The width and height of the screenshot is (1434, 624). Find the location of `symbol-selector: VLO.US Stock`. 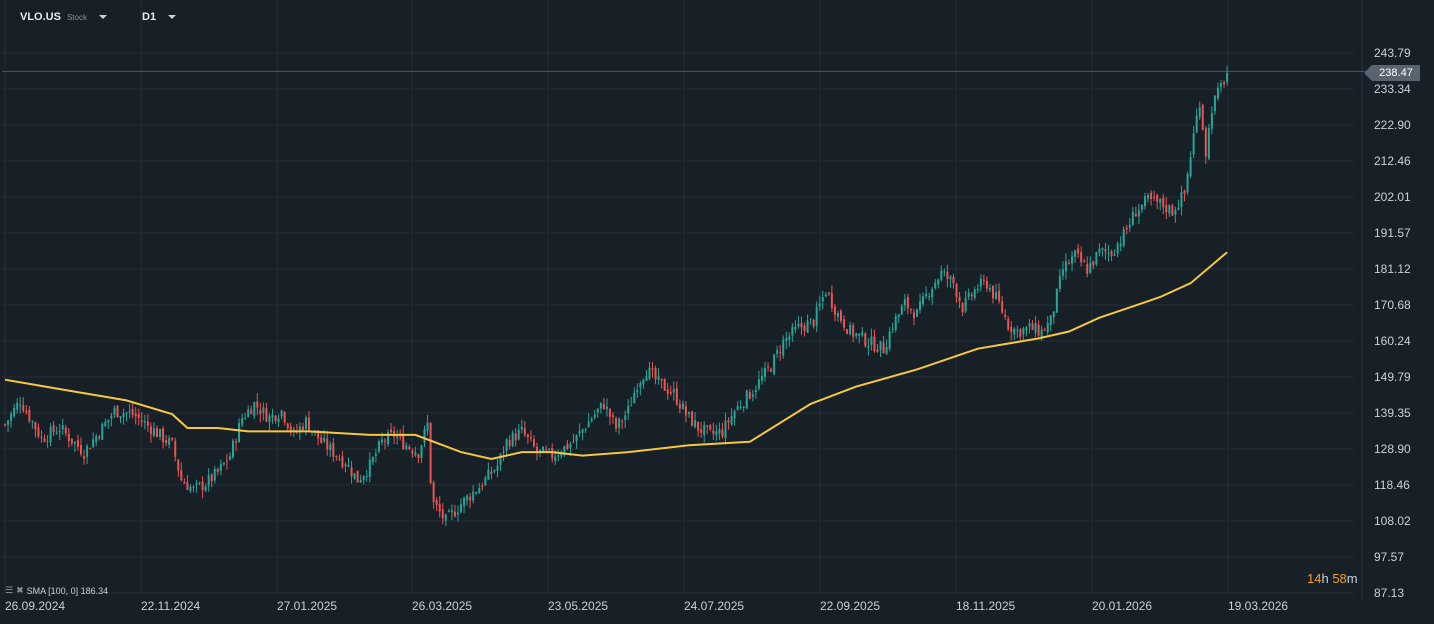

symbol-selector: VLO.US Stock is located at coordinates (63, 17).